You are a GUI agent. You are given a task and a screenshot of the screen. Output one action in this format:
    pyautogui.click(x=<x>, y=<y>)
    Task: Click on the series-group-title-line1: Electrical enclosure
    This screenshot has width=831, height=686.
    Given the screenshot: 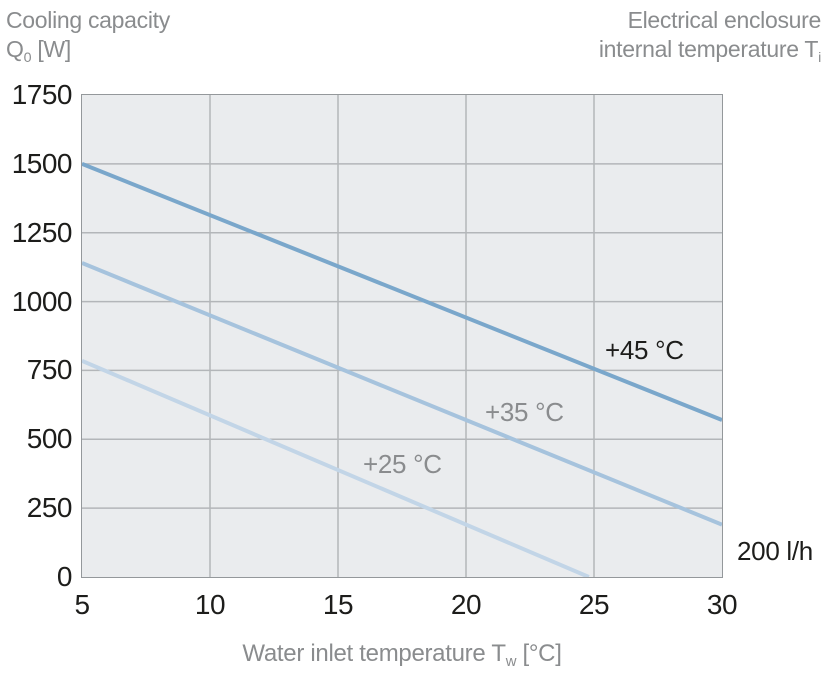 What is the action you would take?
    pyautogui.click(x=724, y=20)
    